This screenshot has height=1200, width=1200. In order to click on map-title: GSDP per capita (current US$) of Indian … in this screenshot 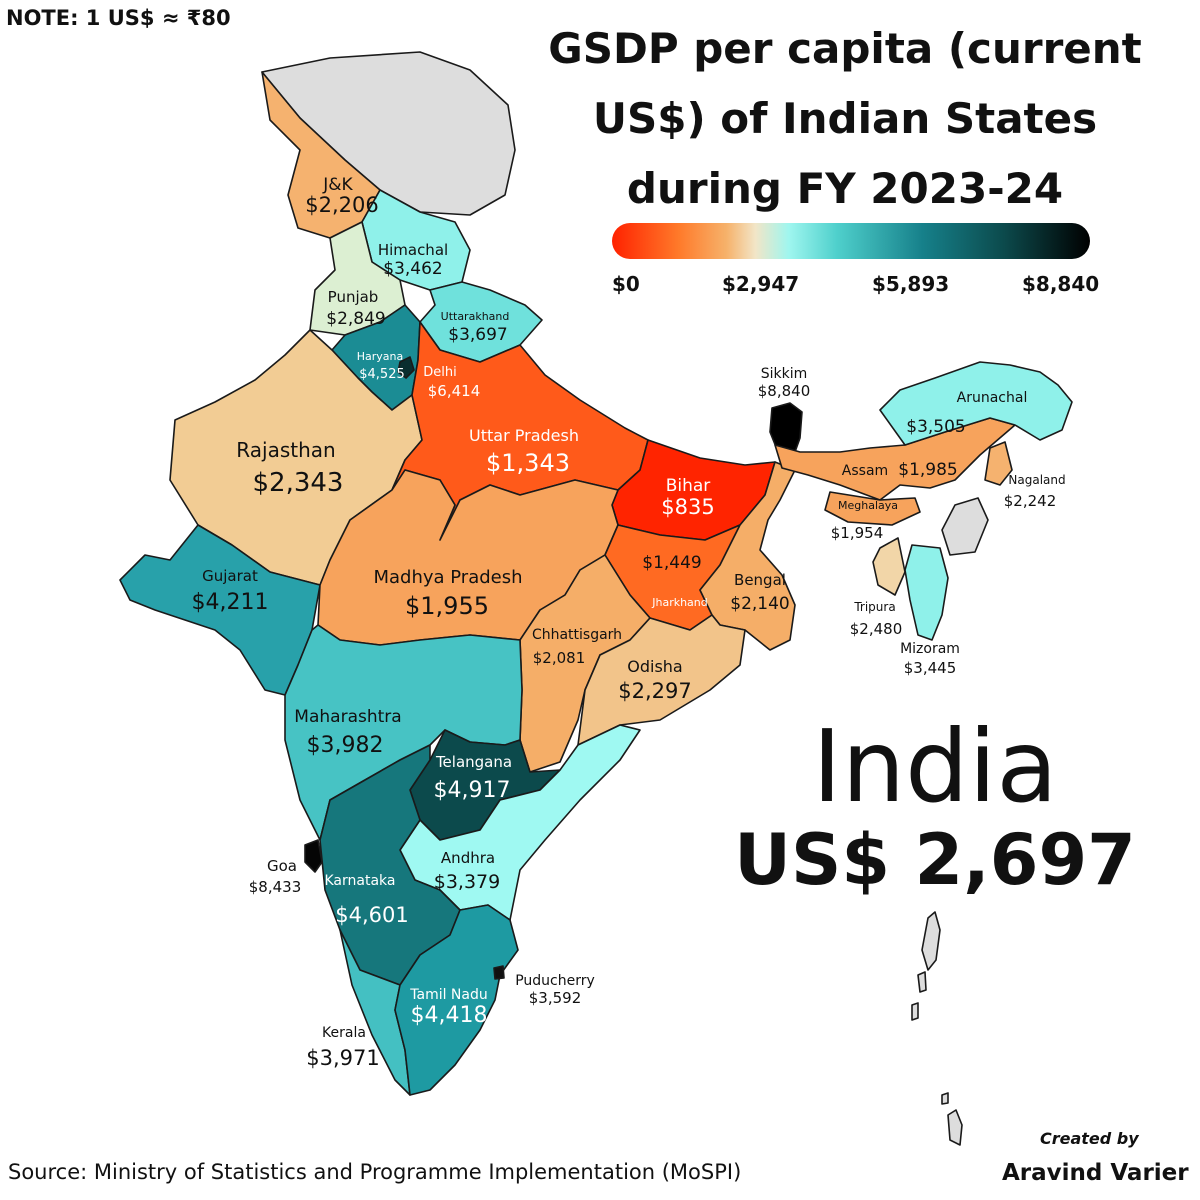, I will do `click(845, 118)`.